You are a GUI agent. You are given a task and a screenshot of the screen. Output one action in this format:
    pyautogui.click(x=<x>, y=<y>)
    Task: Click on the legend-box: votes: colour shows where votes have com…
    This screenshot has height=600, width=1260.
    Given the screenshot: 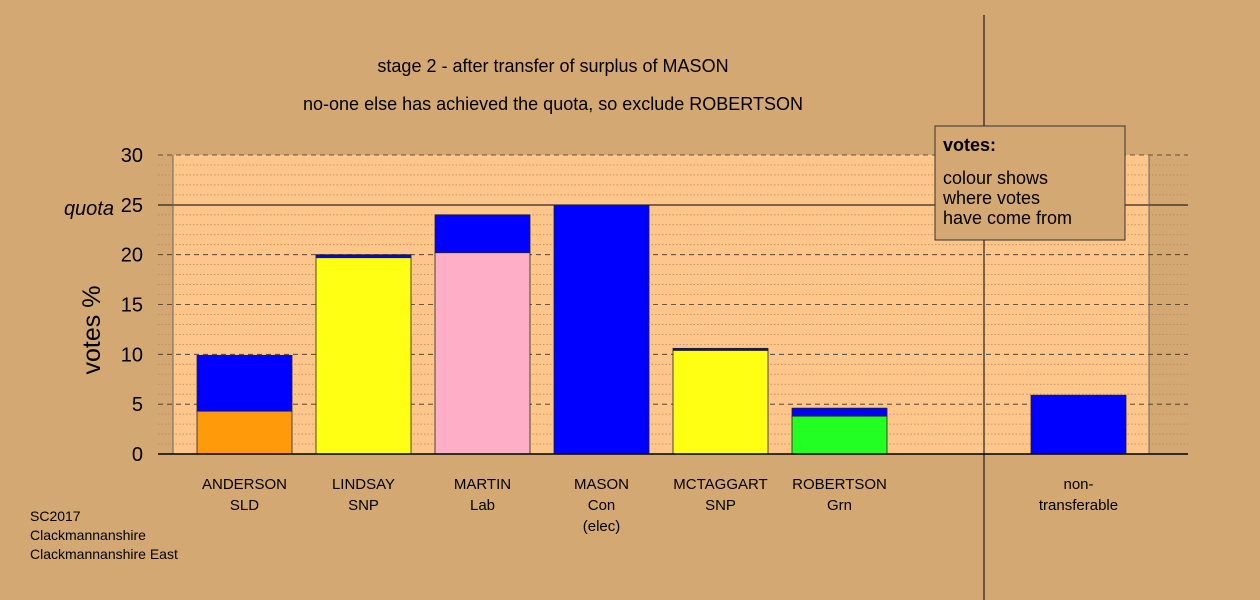 What is the action you would take?
    pyautogui.click(x=1030, y=183)
    